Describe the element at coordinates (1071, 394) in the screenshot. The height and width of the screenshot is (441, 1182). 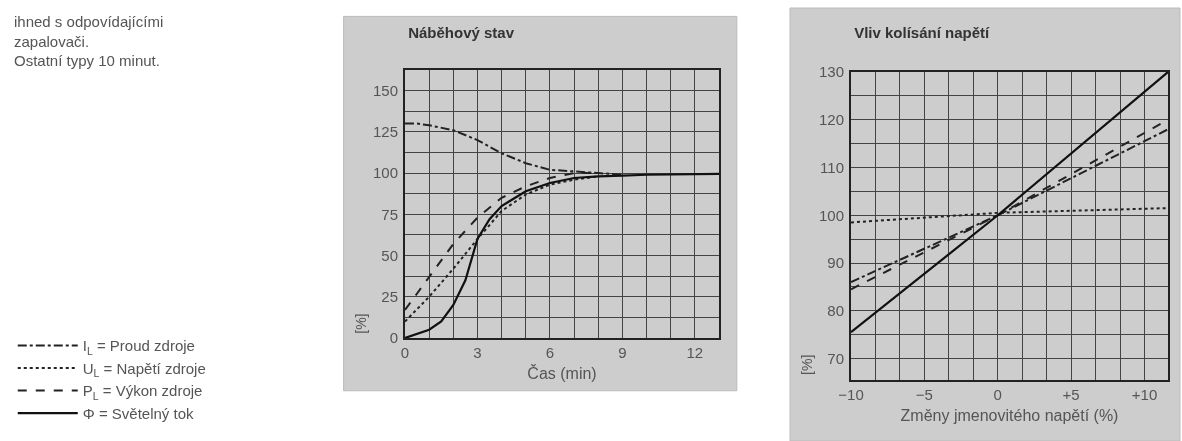
I see `x-tick-label: +5` at that location.